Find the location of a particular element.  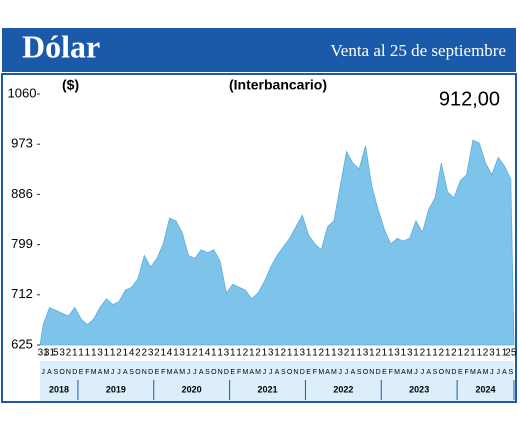

year-label: 2024 is located at coordinates (486, 389).